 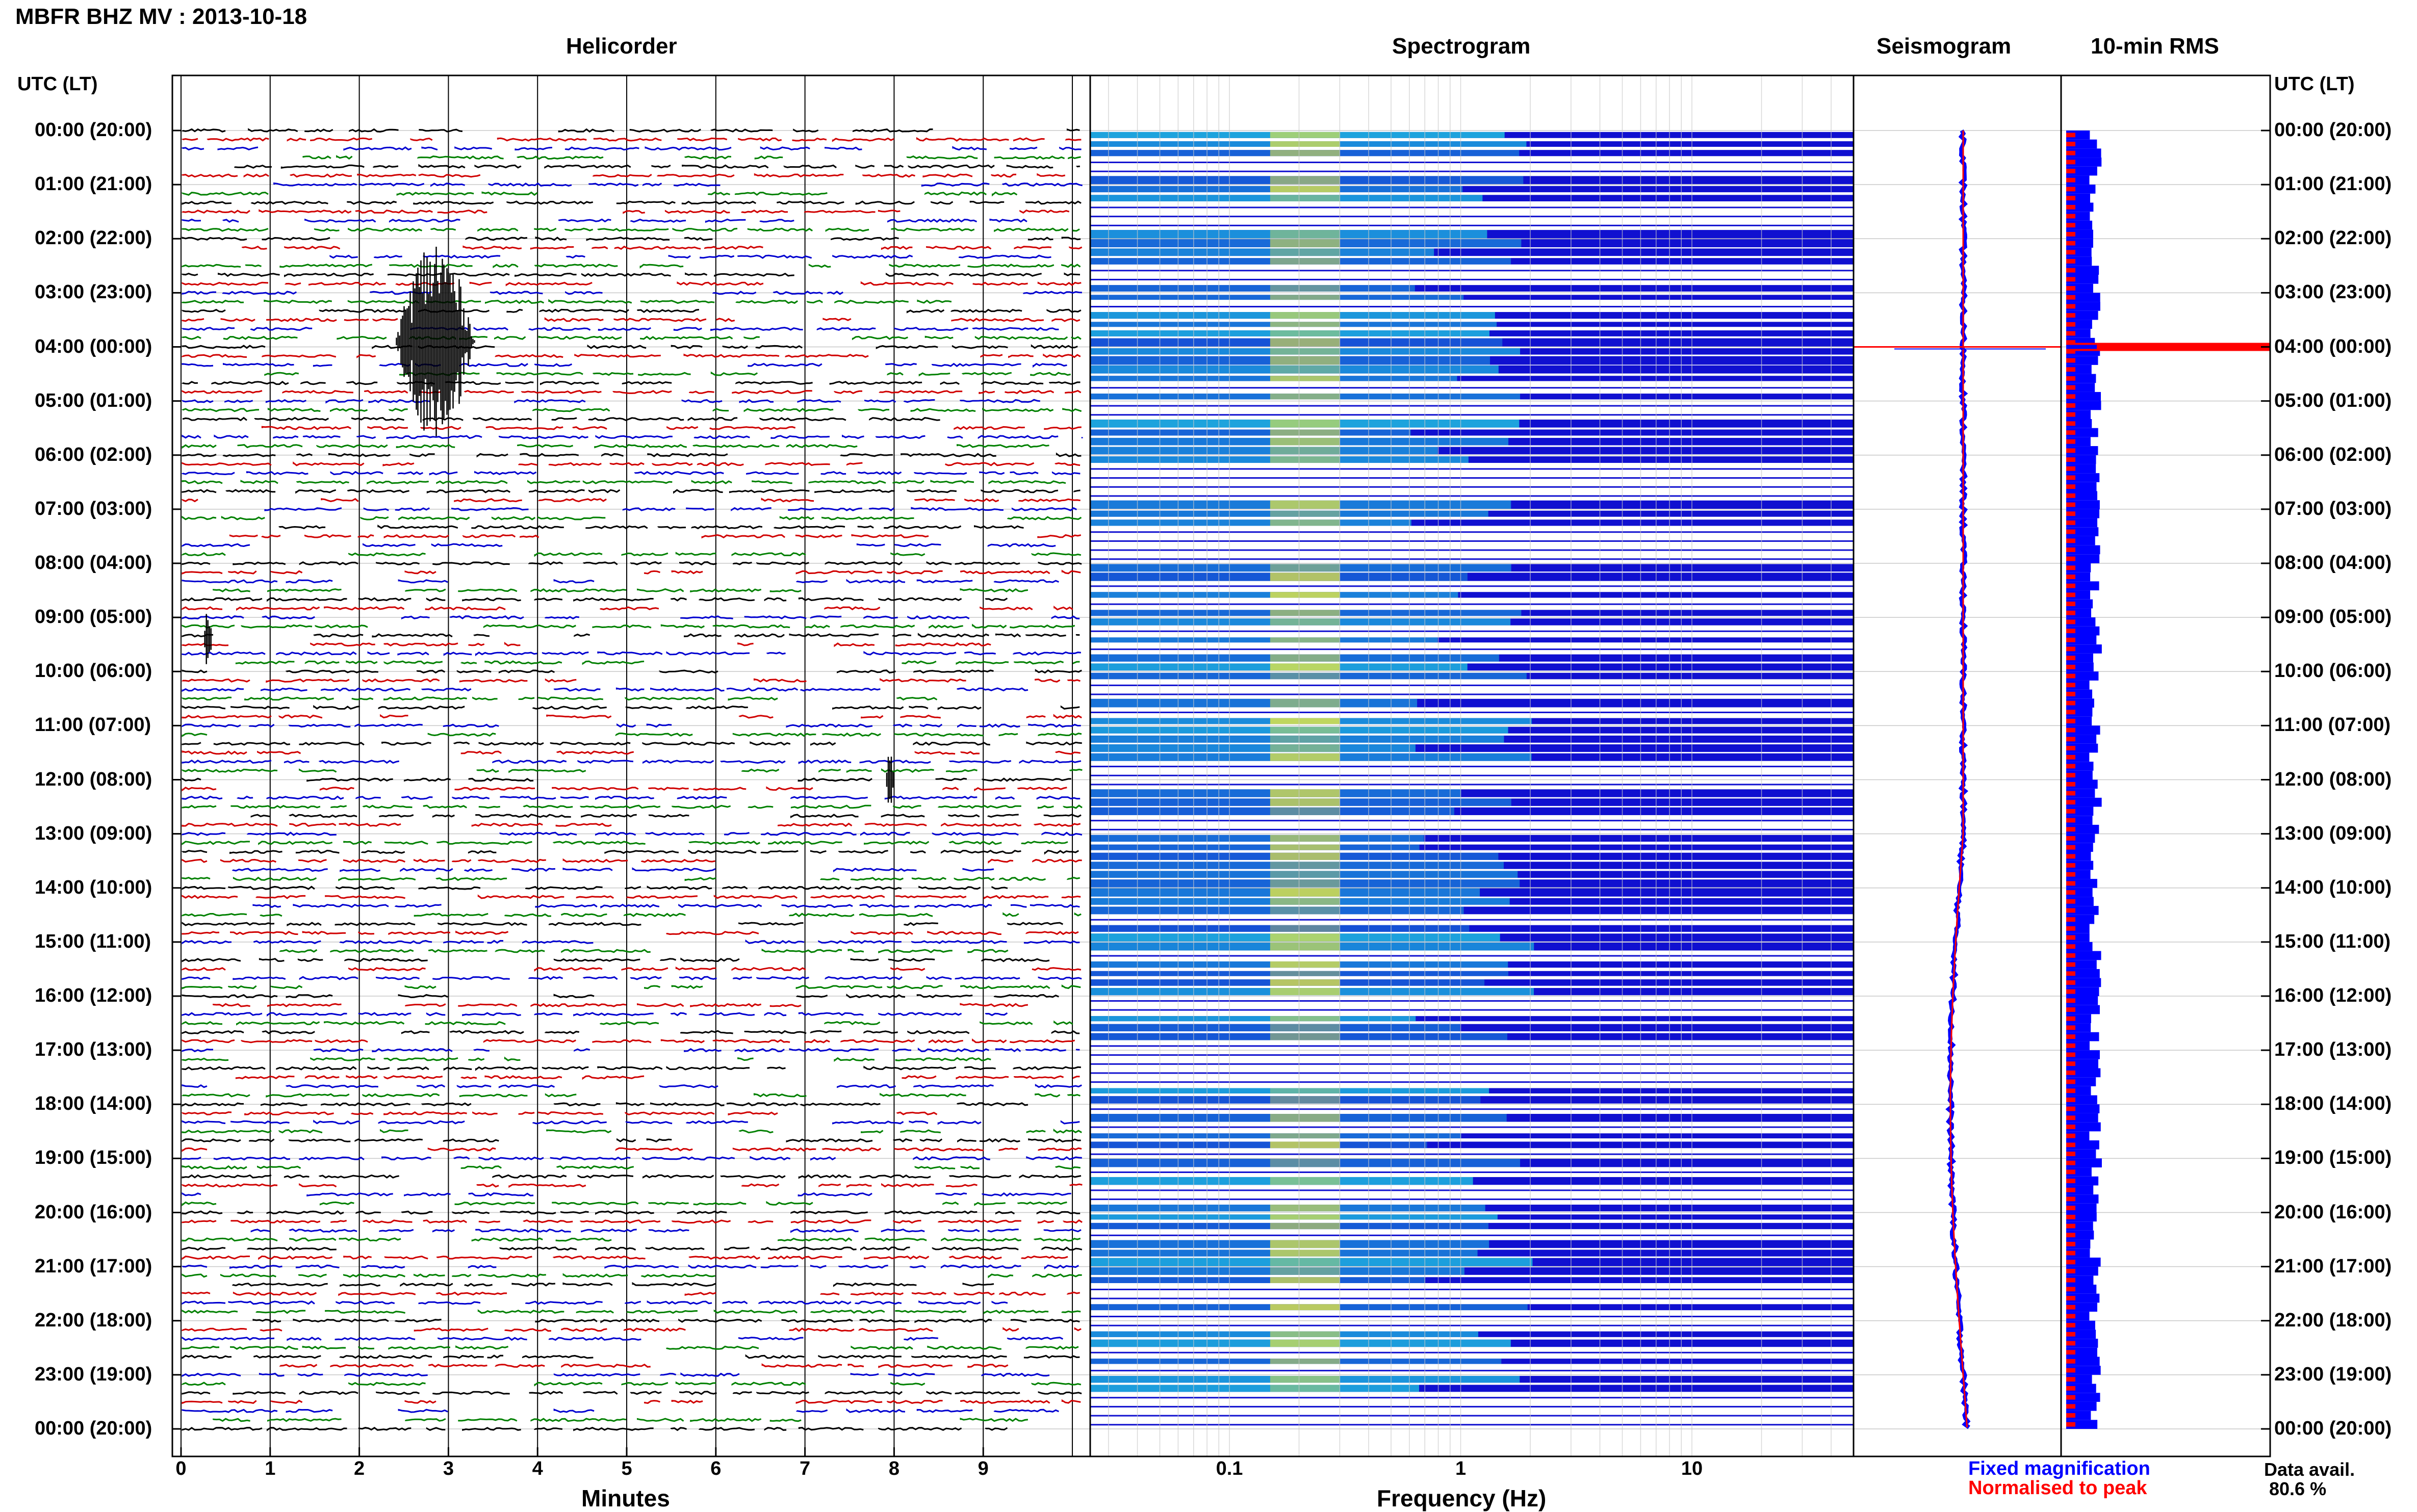 I want to click on station-title: MBFR BHZ MV : 2013-10-18, so click(x=161, y=16).